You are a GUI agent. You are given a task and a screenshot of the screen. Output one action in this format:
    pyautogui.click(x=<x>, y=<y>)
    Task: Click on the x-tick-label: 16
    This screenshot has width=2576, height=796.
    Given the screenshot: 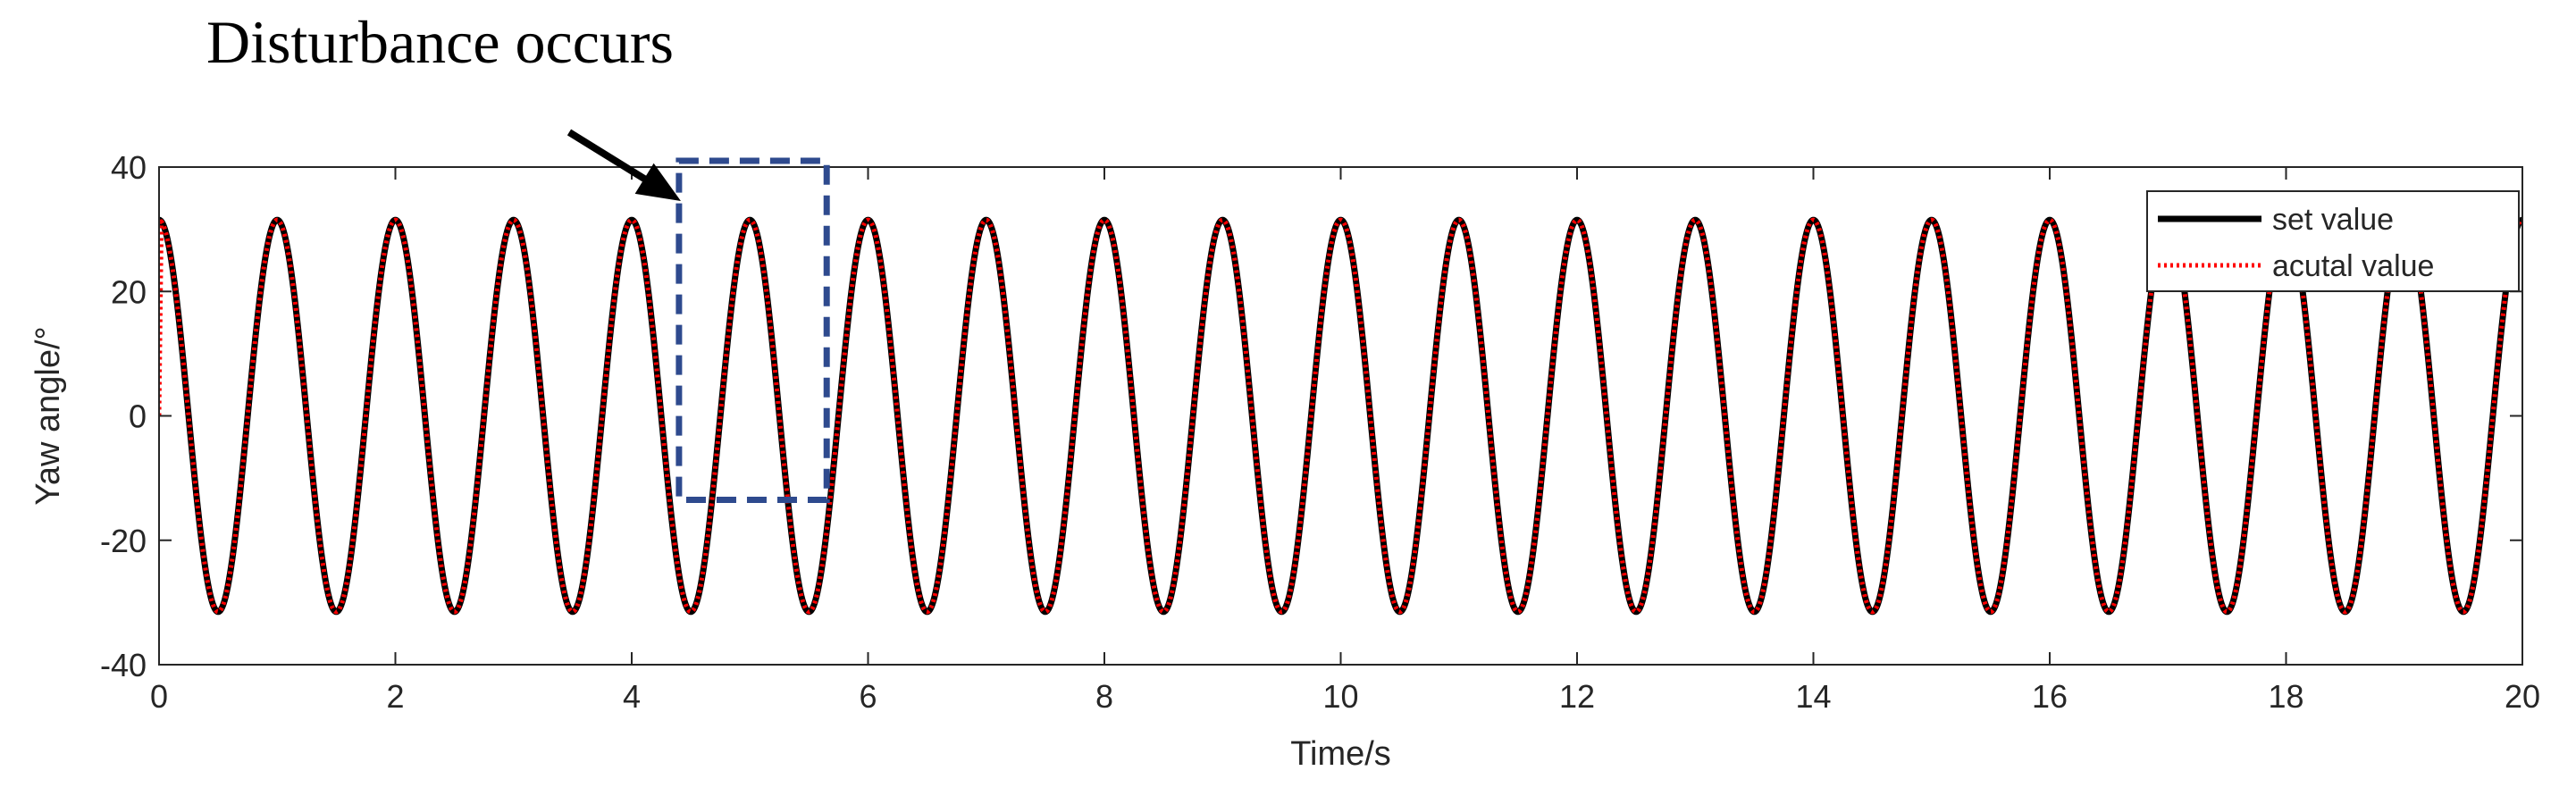 What is the action you would take?
    pyautogui.click(x=2050, y=697)
    